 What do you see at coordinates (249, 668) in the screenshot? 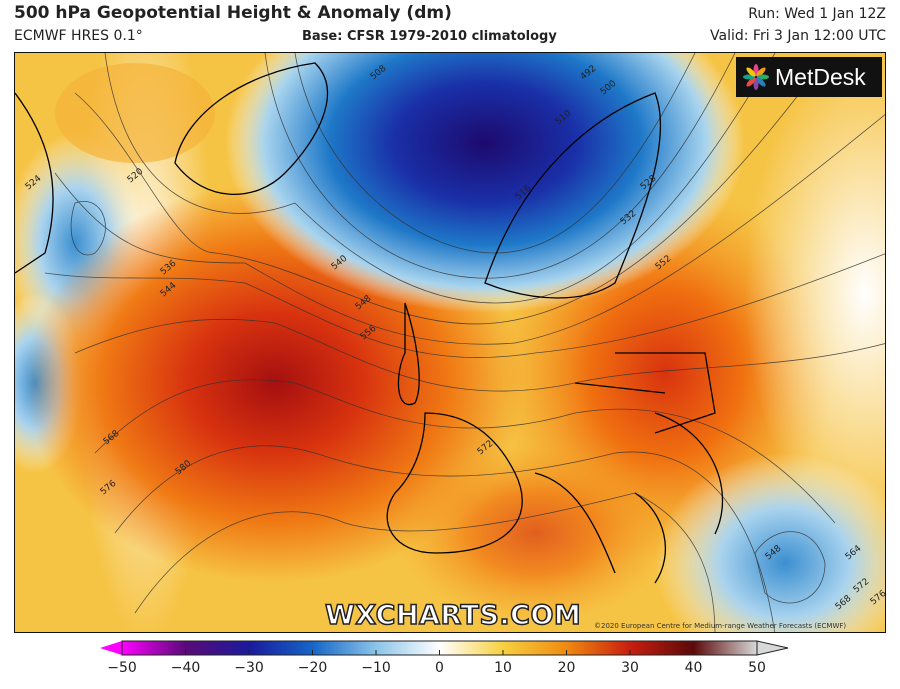
I see `colorbar-tick-label: −30` at bounding box center [249, 668].